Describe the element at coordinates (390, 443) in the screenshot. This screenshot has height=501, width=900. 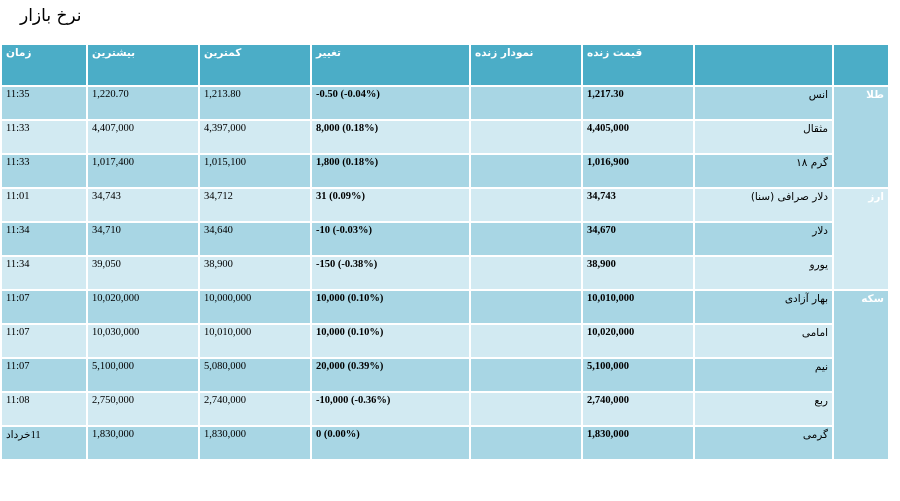
I see `change-value: 0 (0.00%)` at that location.